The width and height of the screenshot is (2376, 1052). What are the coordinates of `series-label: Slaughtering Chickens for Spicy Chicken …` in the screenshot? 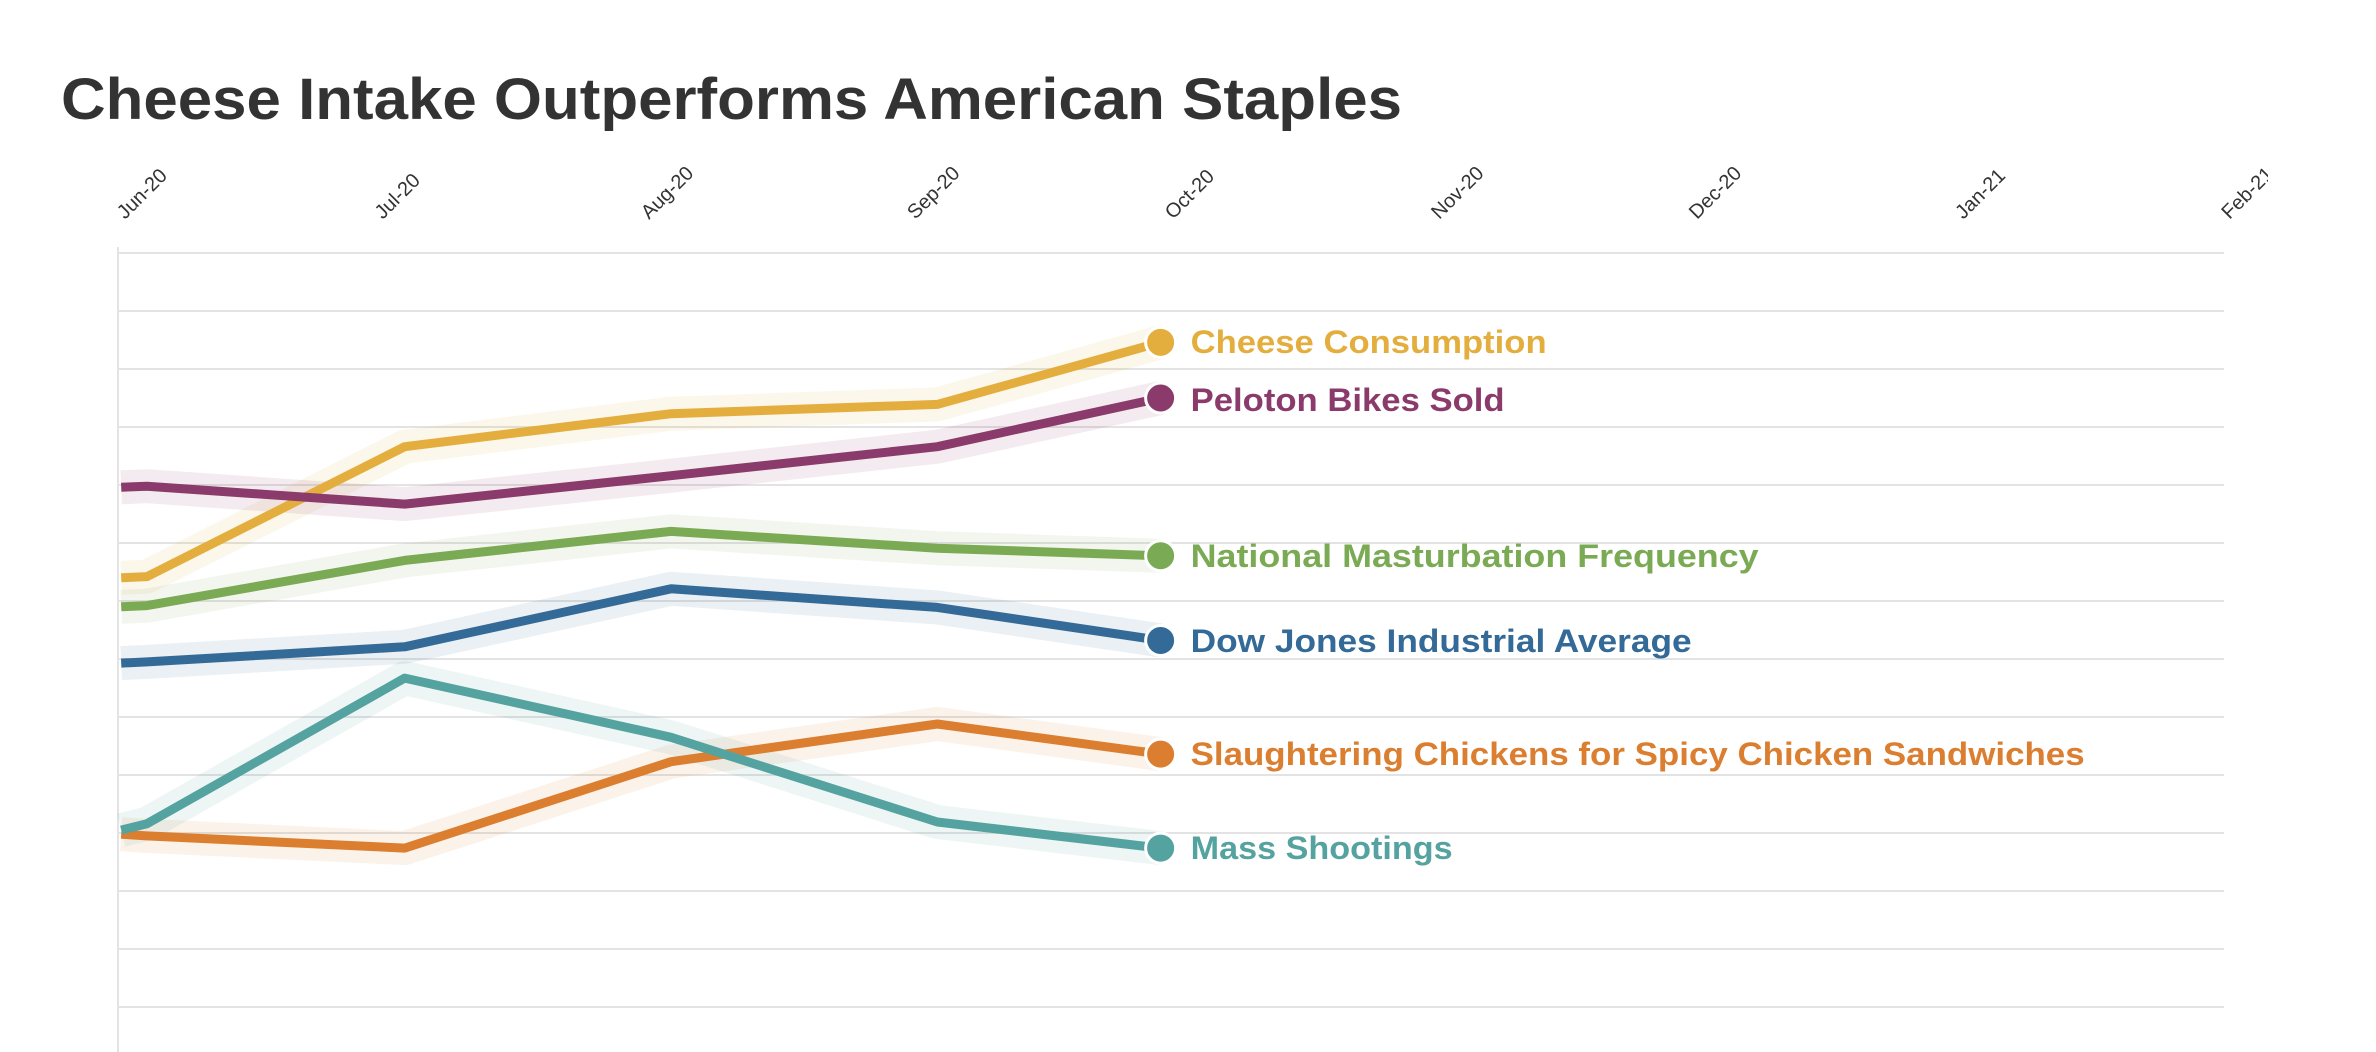 It's located at (1638, 754).